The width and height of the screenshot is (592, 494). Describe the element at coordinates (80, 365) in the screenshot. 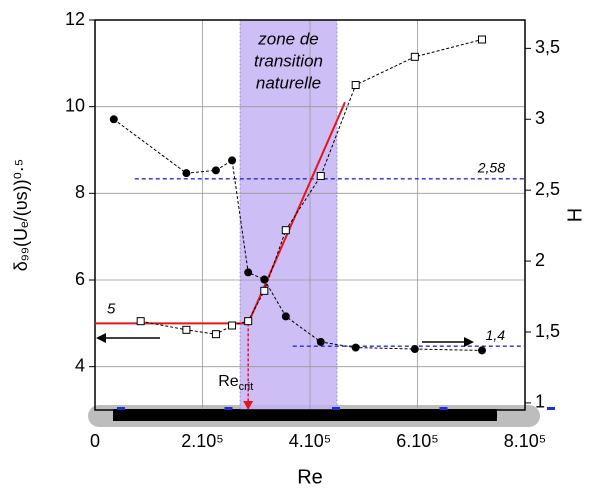

I see `y-tick-label: 4` at that location.